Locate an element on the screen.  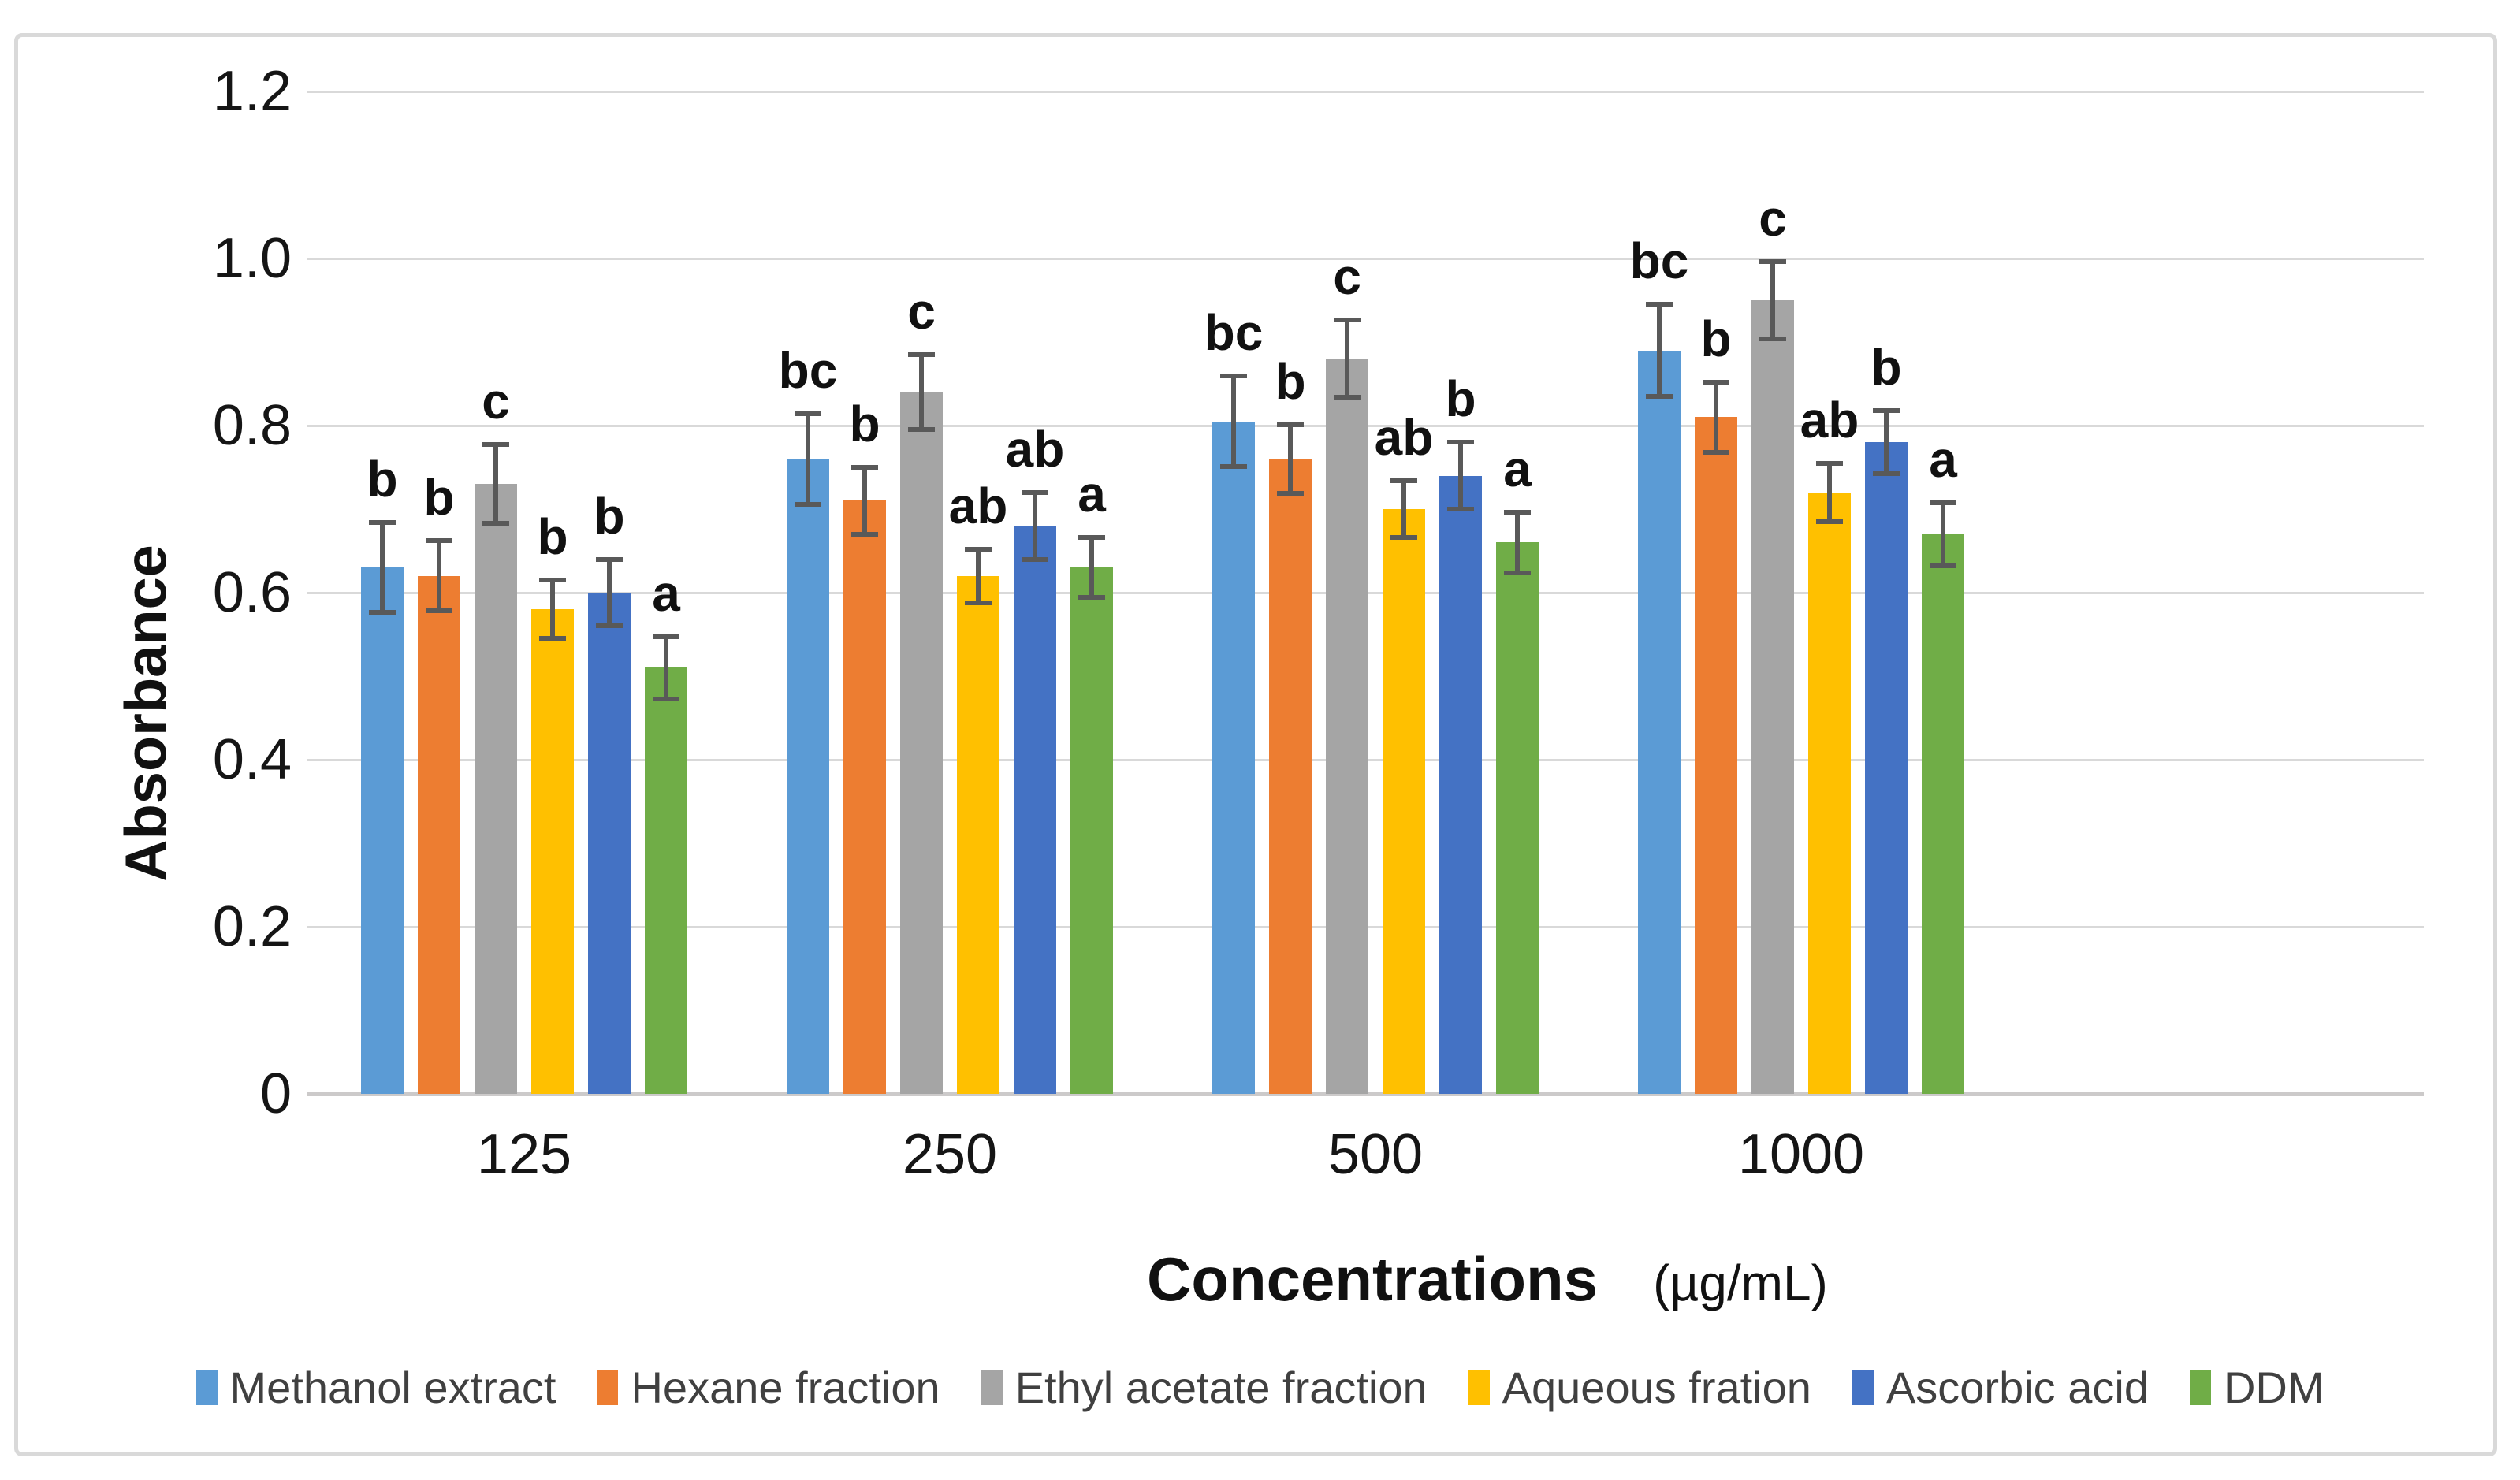
x-axis-title: Concentrations (µg/mL) is located at coordinates (1487, 1279).